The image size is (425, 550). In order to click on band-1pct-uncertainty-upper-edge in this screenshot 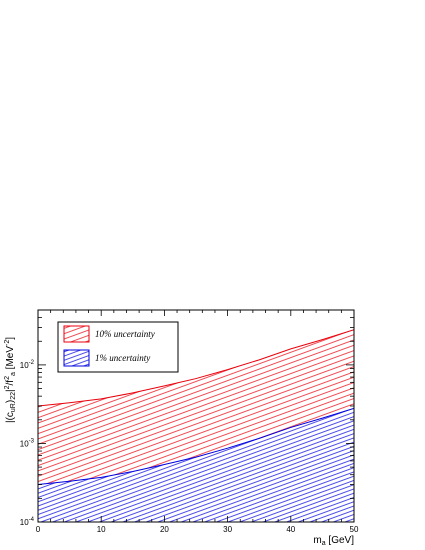, I will do `click(196, 446)`.